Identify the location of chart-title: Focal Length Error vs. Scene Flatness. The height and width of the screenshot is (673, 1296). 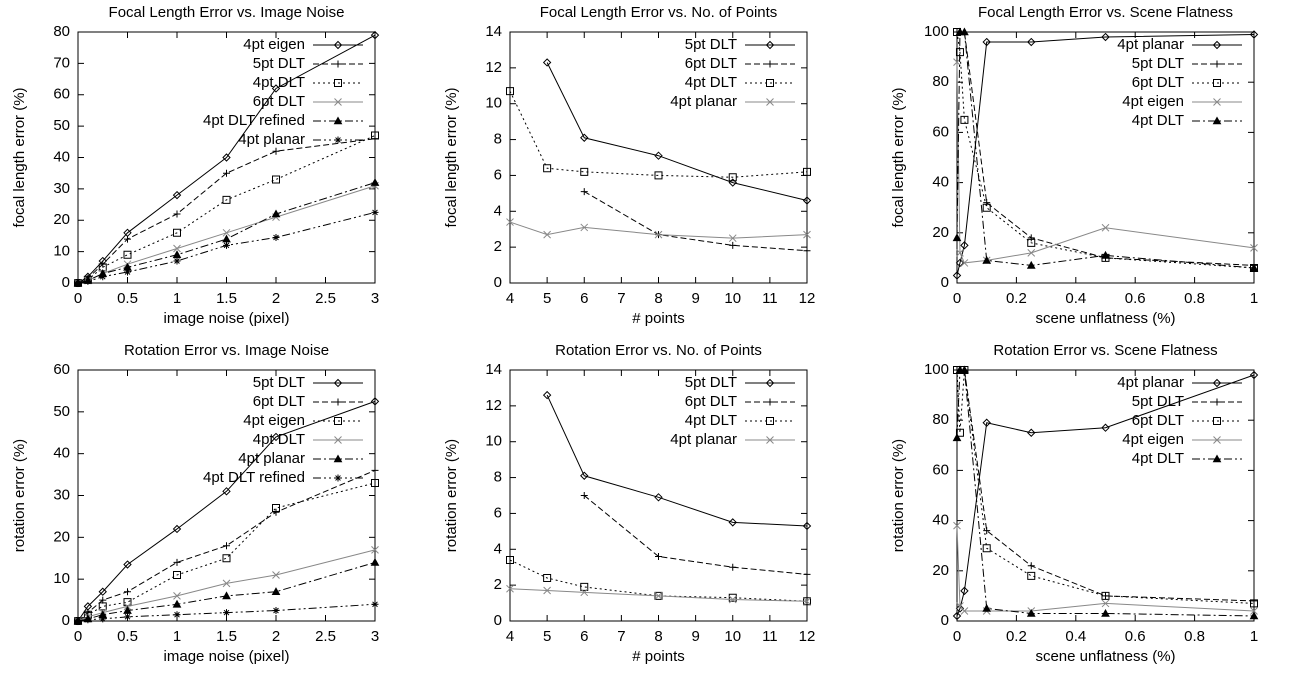
(1105, 12).